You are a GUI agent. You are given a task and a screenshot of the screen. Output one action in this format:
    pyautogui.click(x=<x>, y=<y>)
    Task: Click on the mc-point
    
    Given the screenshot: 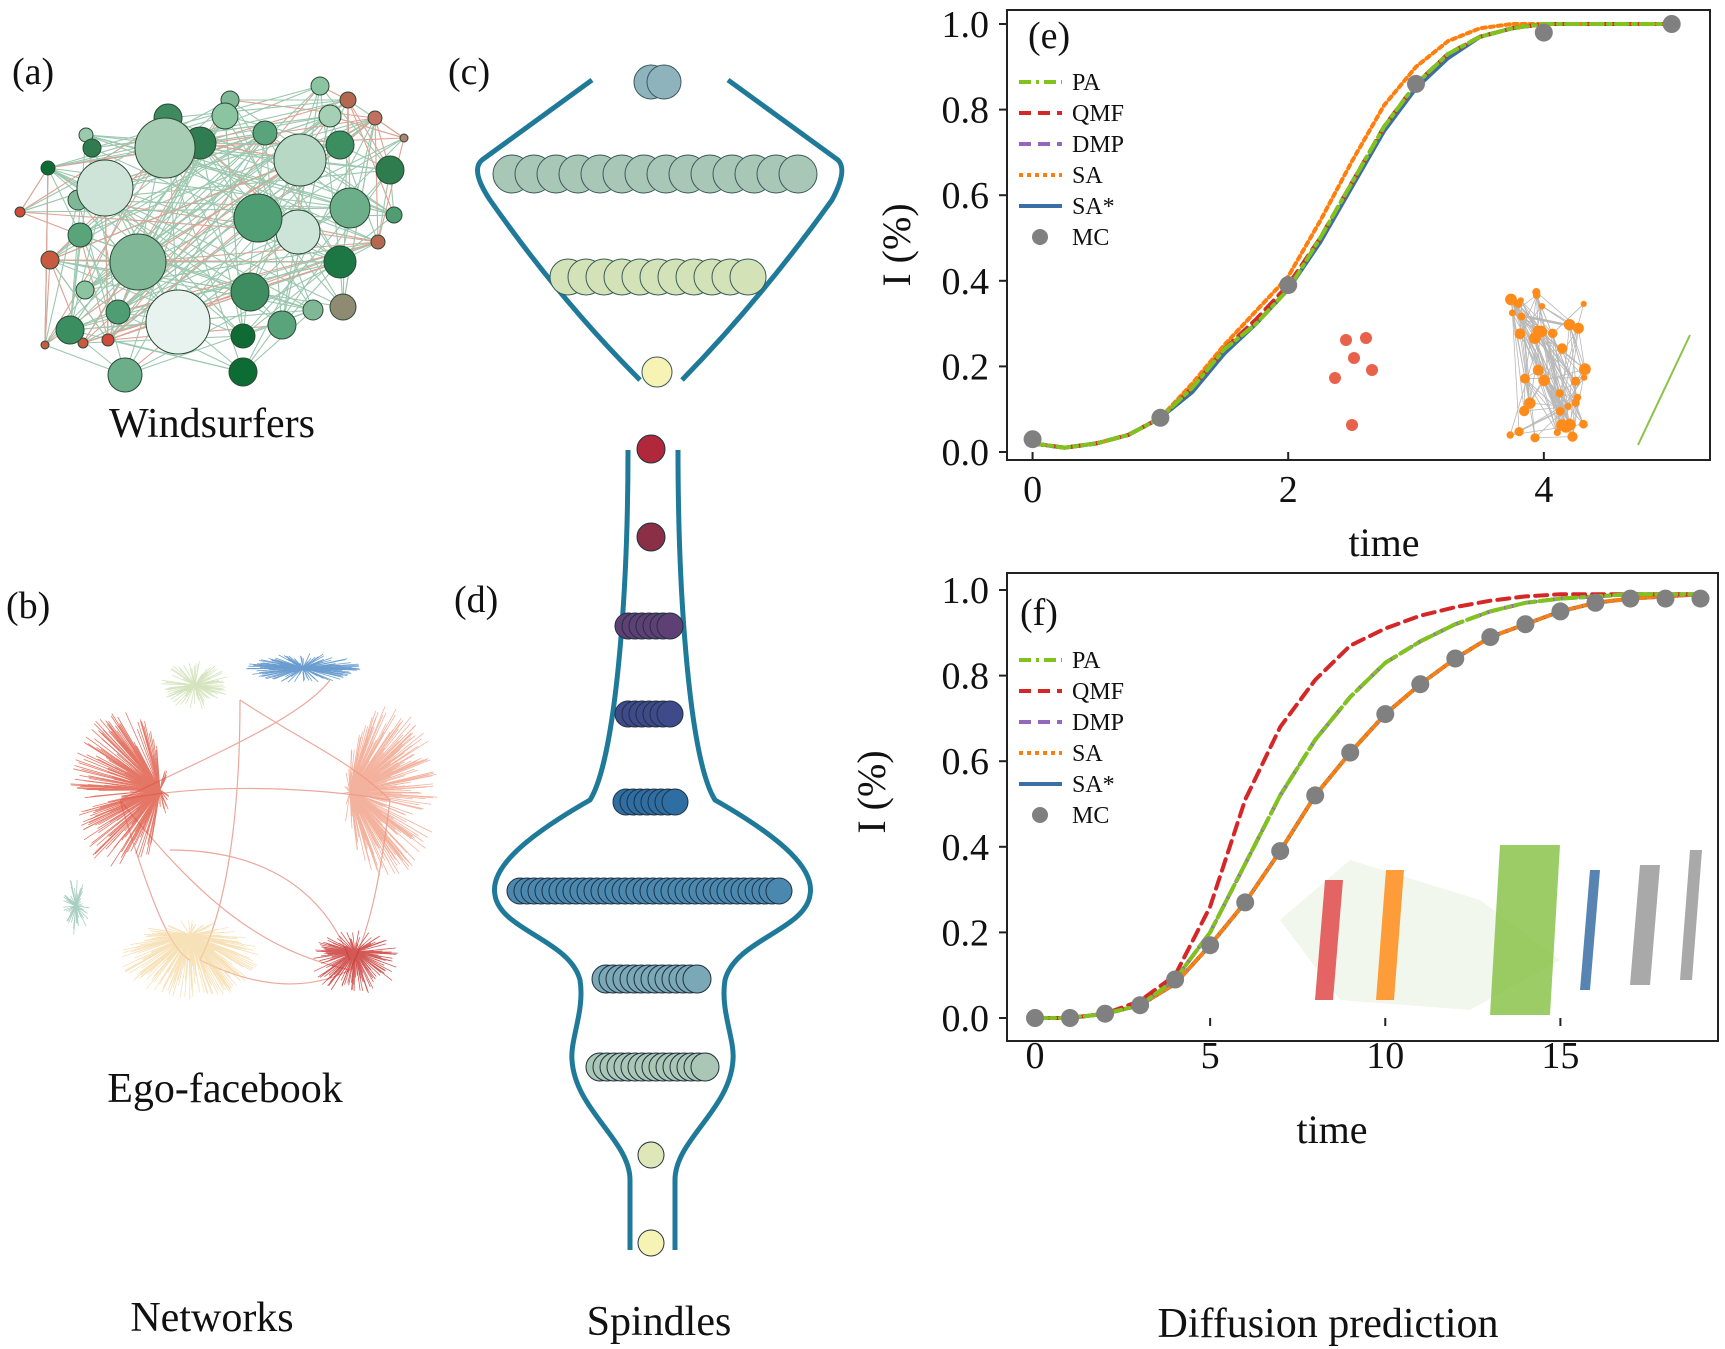 What is the action you would take?
    pyautogui.click(x=1595, y=602)
    